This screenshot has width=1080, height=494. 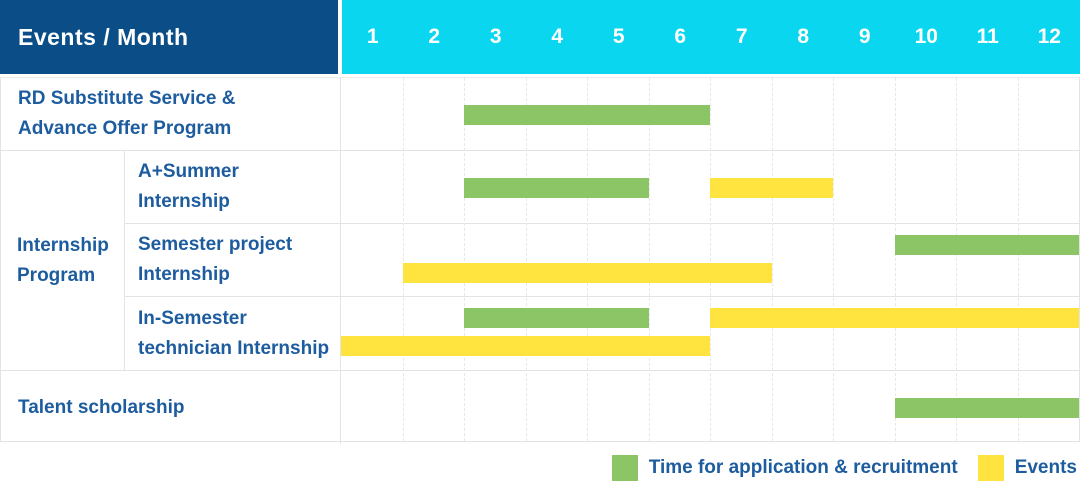 What do you see at coordinates (233, 260) in the screenshot?
I see `subrow-label: Semester project Internship` at bounding box center [233, 260].